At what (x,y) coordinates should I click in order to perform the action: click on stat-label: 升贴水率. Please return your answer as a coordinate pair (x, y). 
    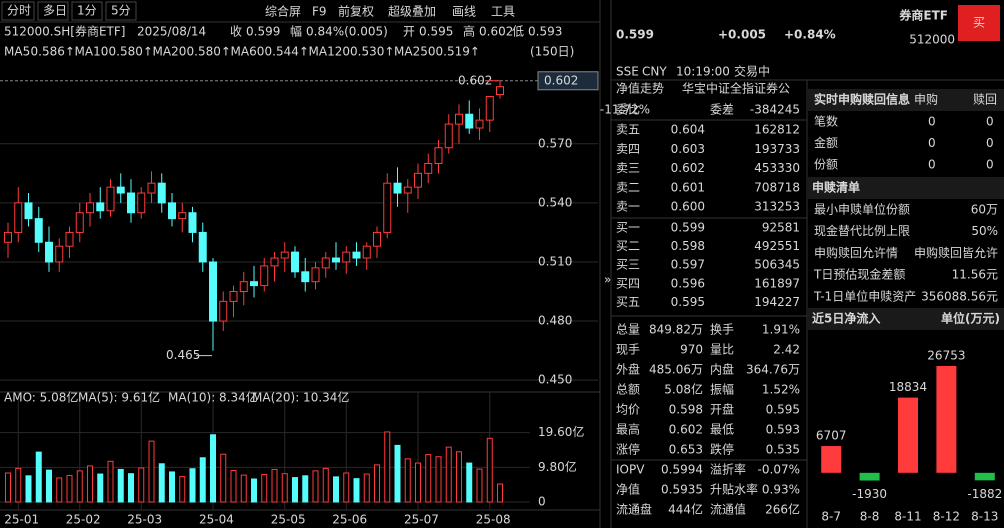
    Looking at the image, I should click on (734, 489).